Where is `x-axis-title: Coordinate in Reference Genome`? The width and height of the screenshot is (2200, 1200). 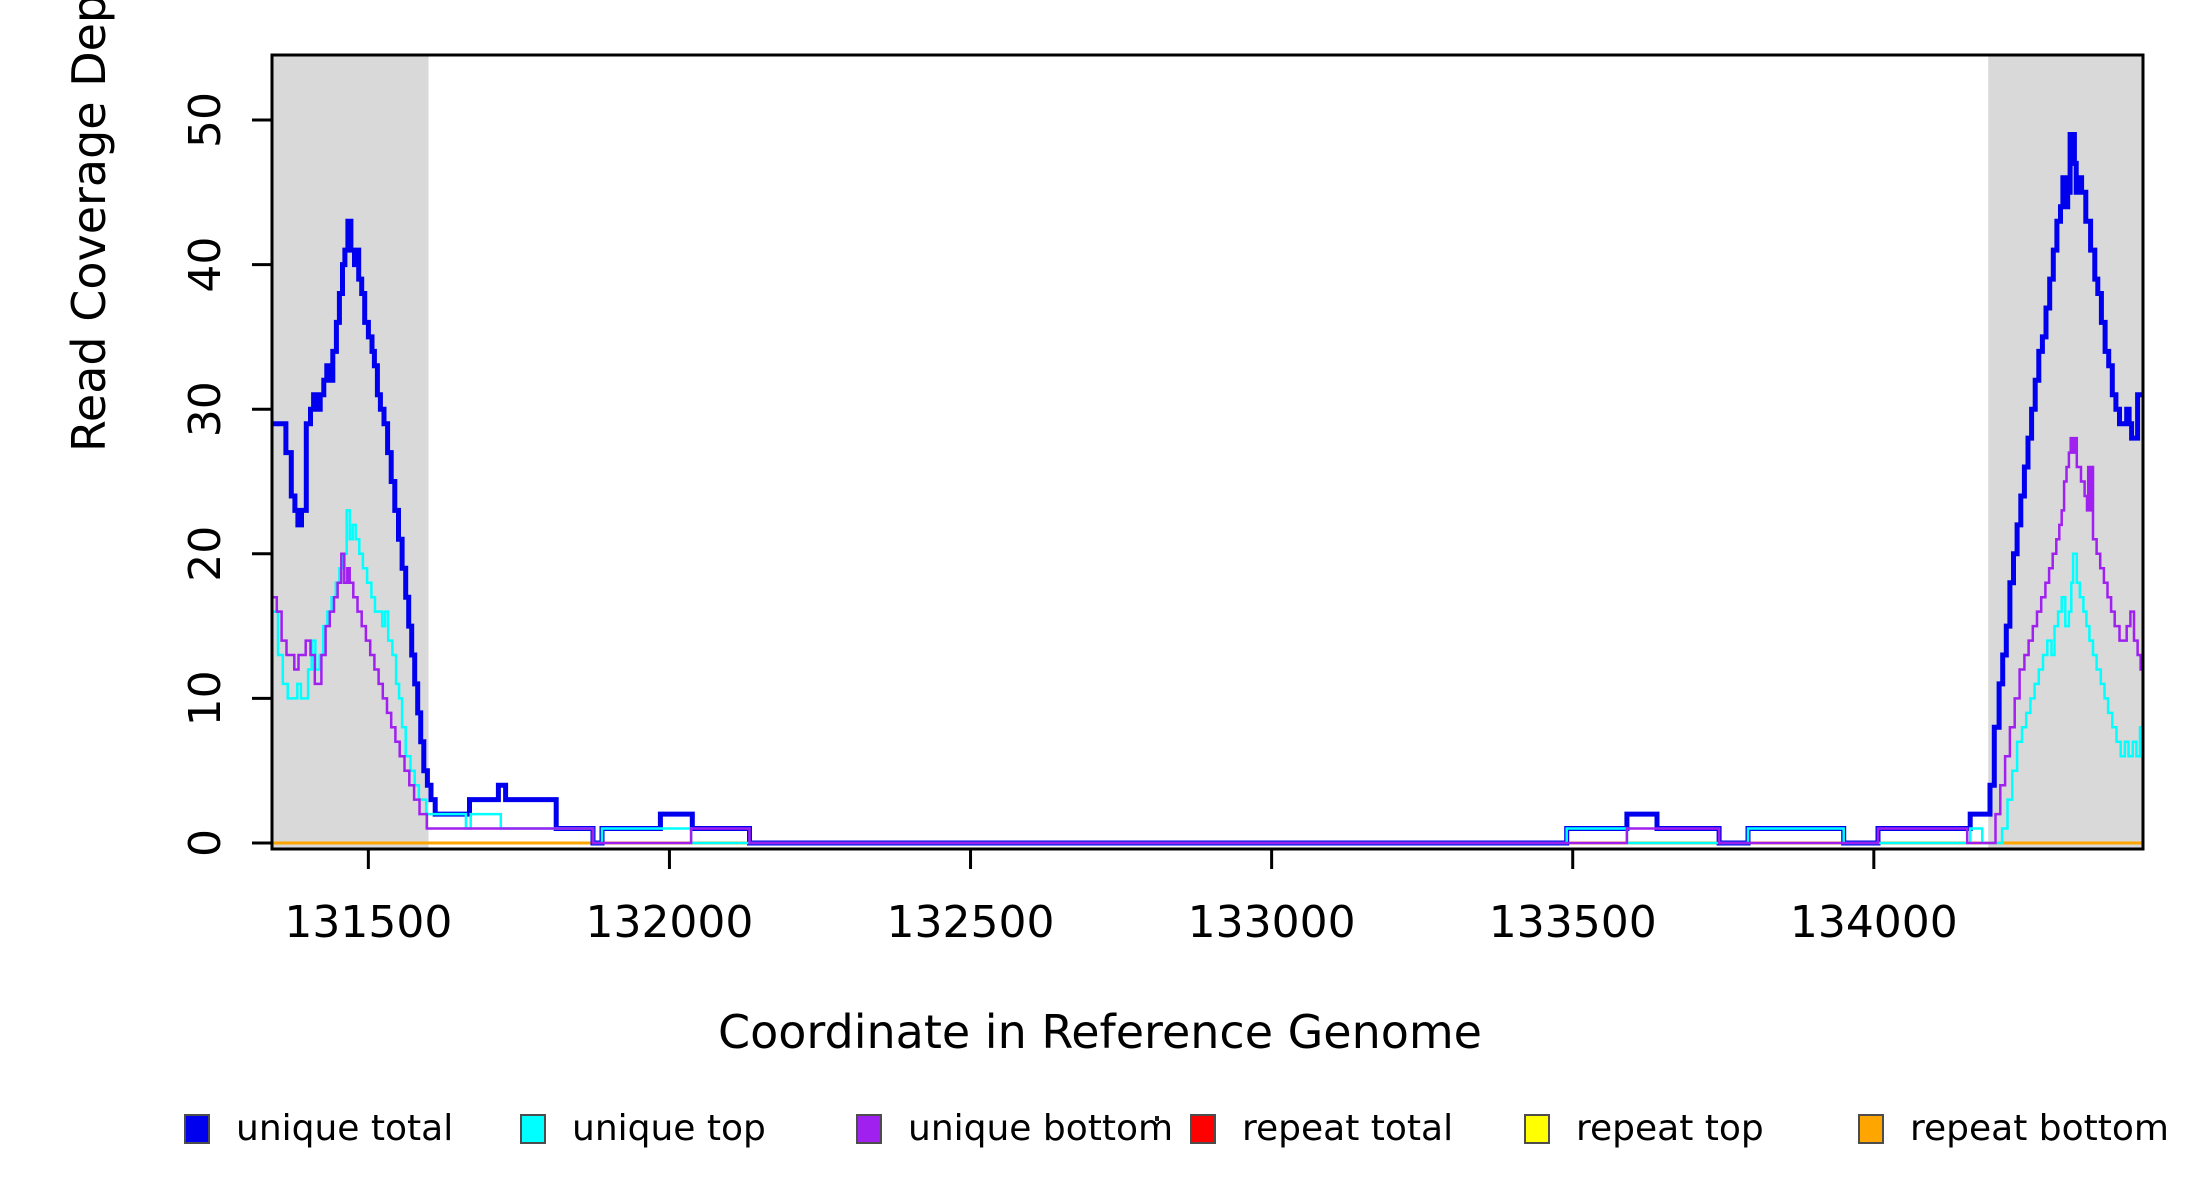 x-axis-title: Coordinate in Reference Genome is located at coordinates (1100, 1032).